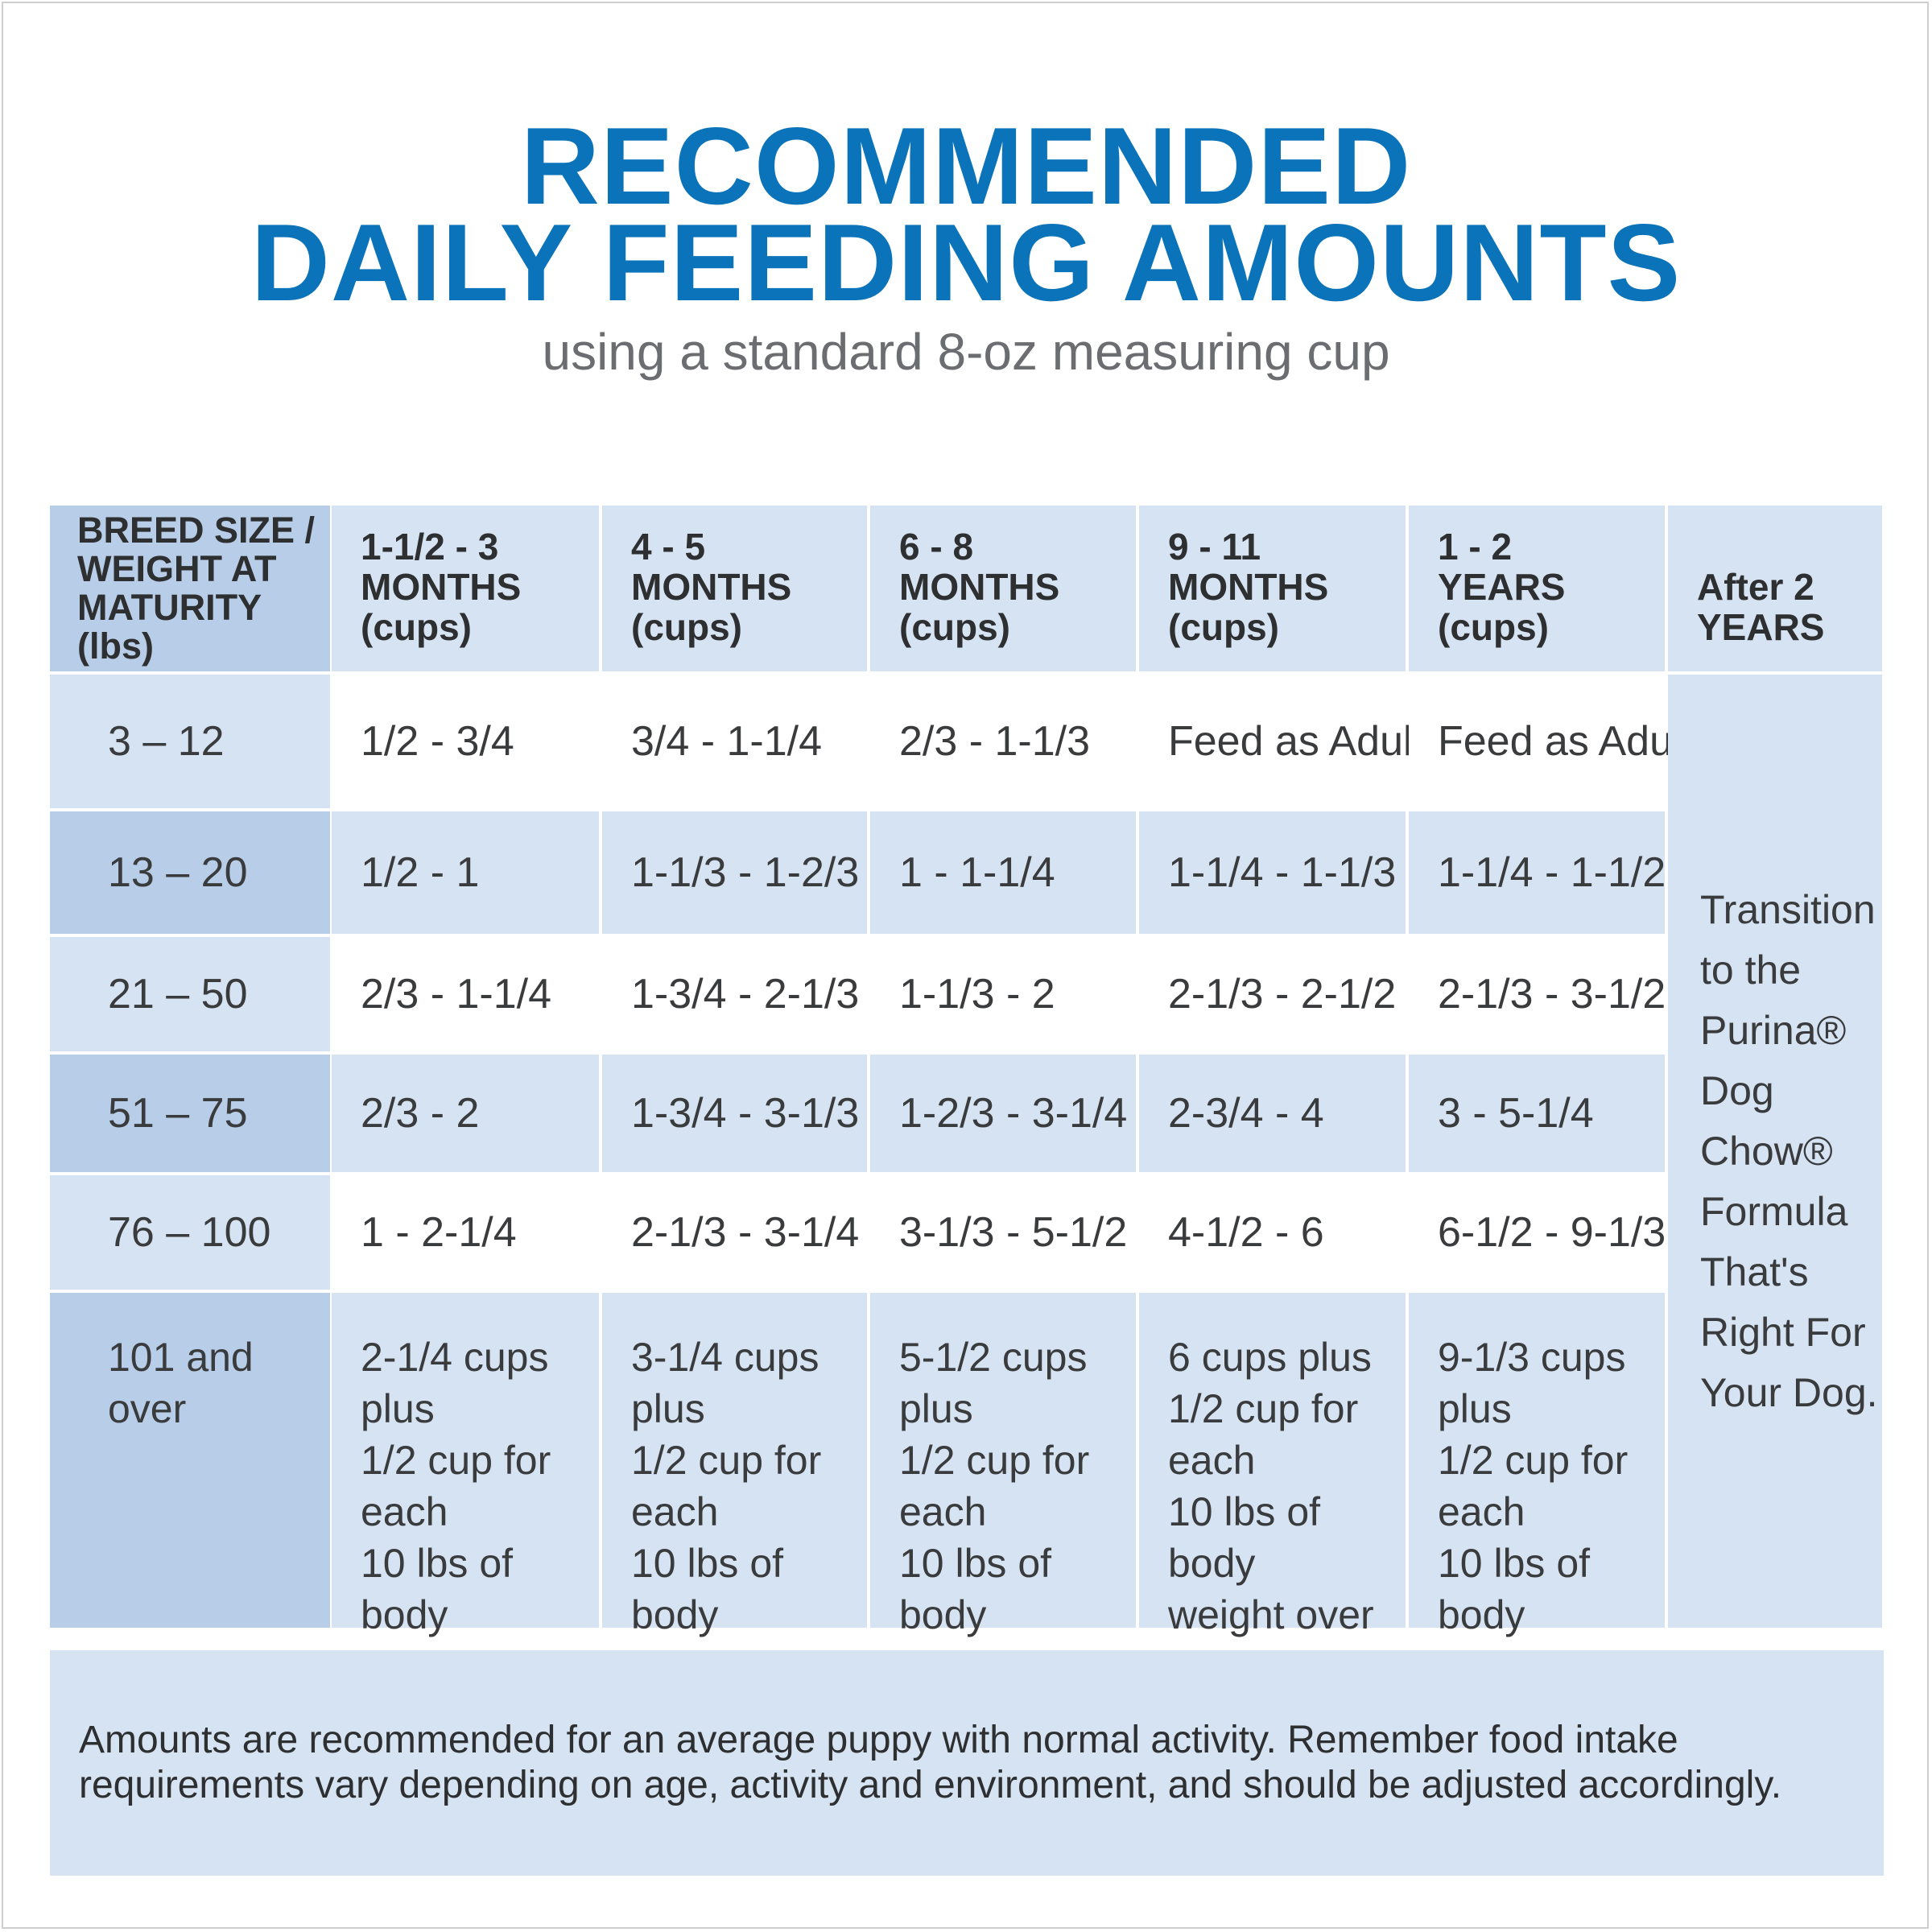 The image size is (1932, 1932). I want to click on table-cell-1-5: 1-1/4 - 1-1/2, so click(1537, 872).